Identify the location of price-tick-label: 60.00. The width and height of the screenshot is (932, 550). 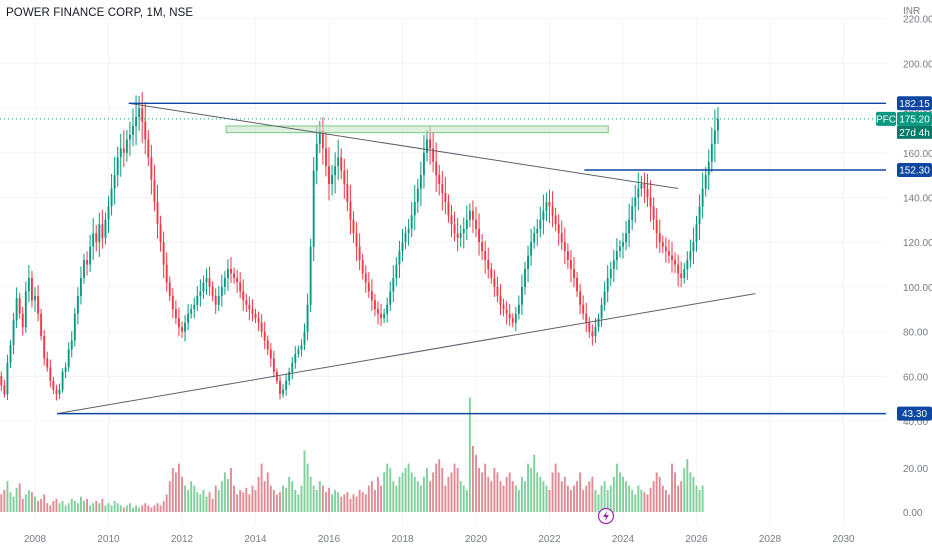
(915, 377).